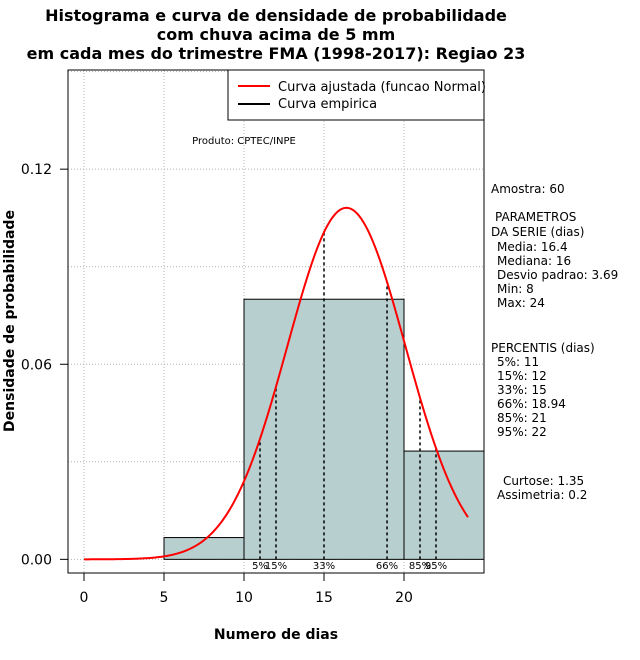 Image resolution: width=640 pixels, height=660 pixels. What do you see at coordinates (404, 598) in the screenshot?
I see `x-tick-label-4: 20` at bounding box center [404, 598].